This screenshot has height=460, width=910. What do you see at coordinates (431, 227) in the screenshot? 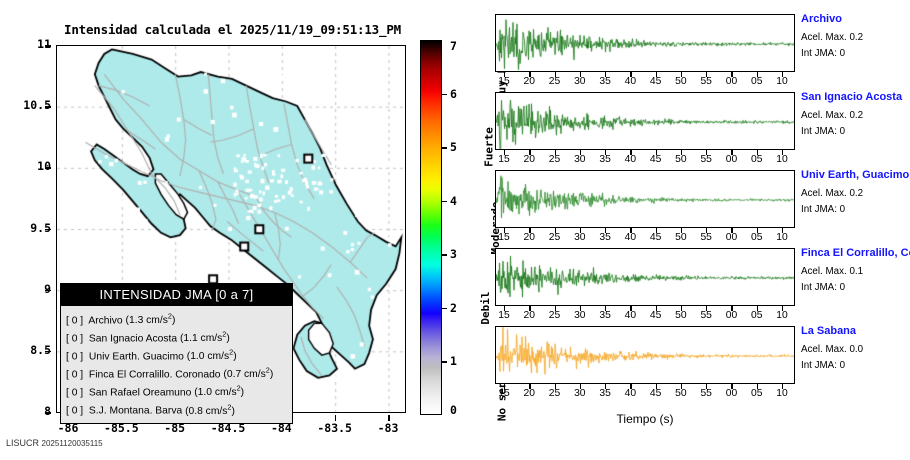
I see `colorbar-gradient` at bounding box center [431, 227].